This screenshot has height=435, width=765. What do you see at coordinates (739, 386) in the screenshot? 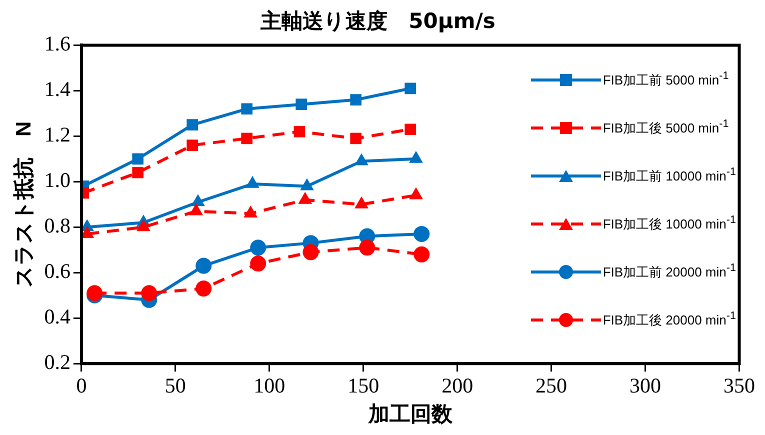
I see `x-tick-label: 350` at bounding box center [739, 386].